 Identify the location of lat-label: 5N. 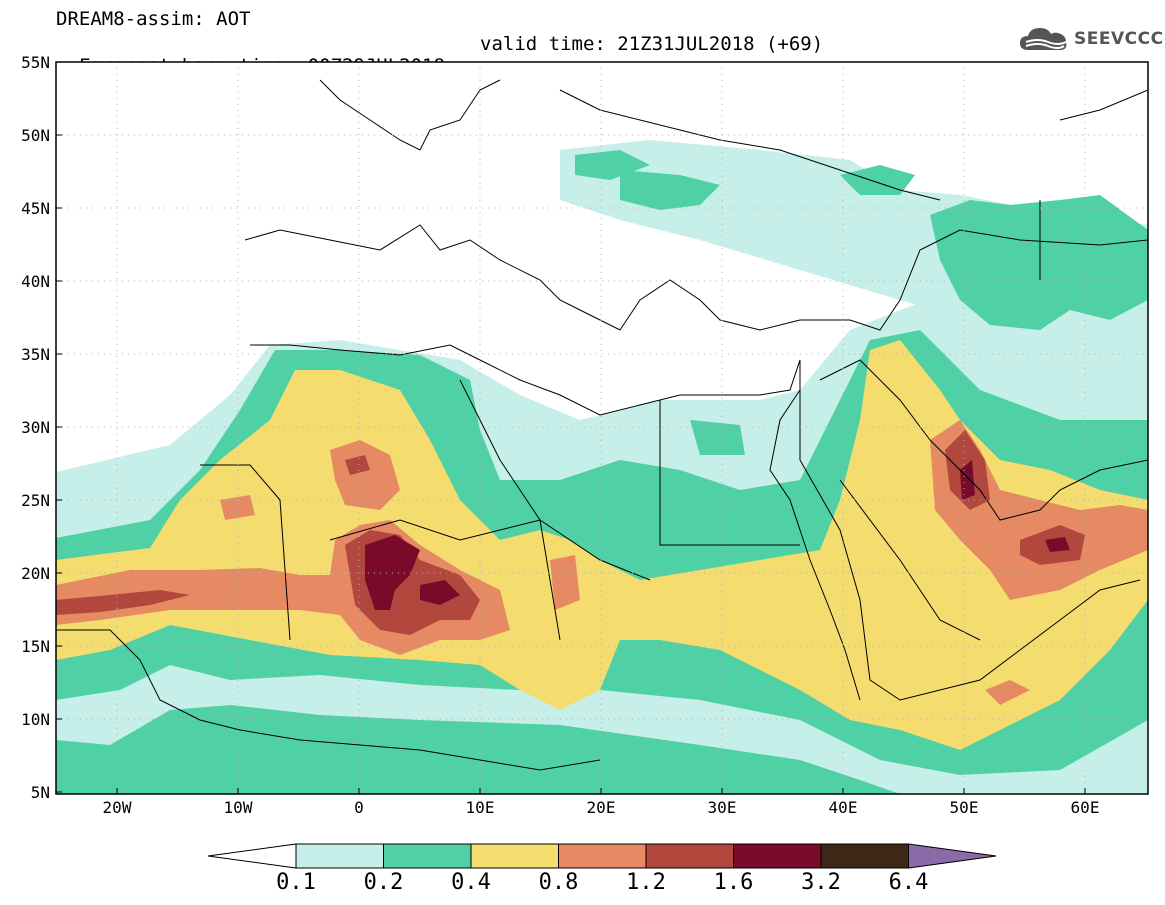
(40, 792).